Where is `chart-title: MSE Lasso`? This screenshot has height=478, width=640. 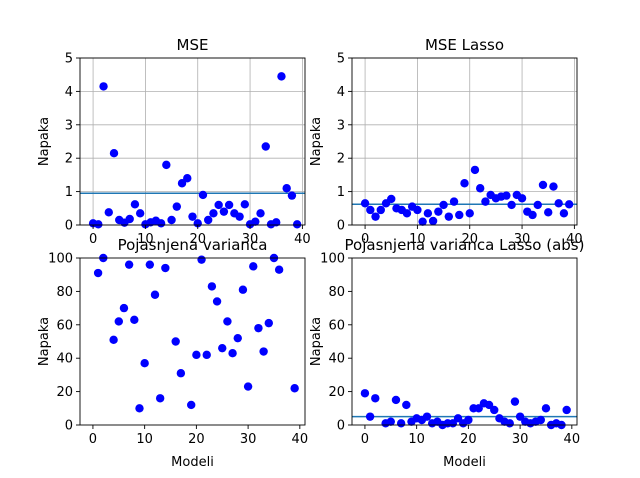
chart-title: MSE Lasso is located at coordinates (464, 45).